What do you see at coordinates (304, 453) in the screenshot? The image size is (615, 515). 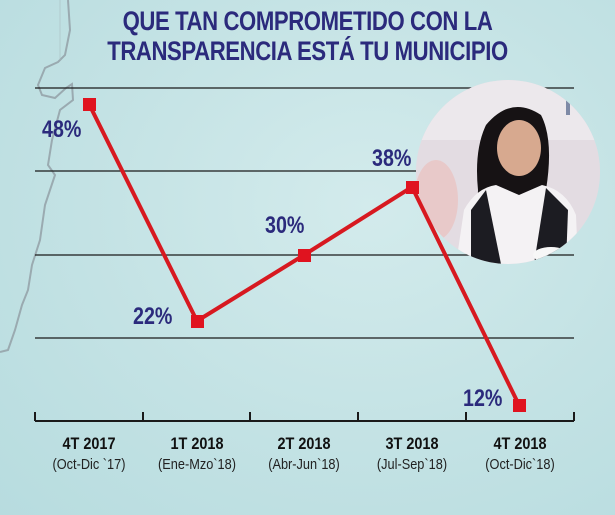 I see `x-tick-label: 2T 2018 (Abr-Jun`18)` at bounding box center [304, 453].